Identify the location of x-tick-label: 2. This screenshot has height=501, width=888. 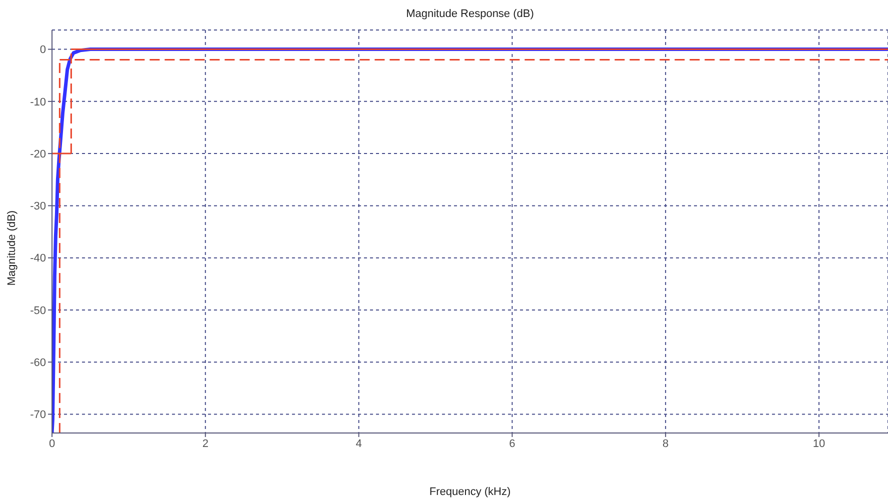
(205, 444).